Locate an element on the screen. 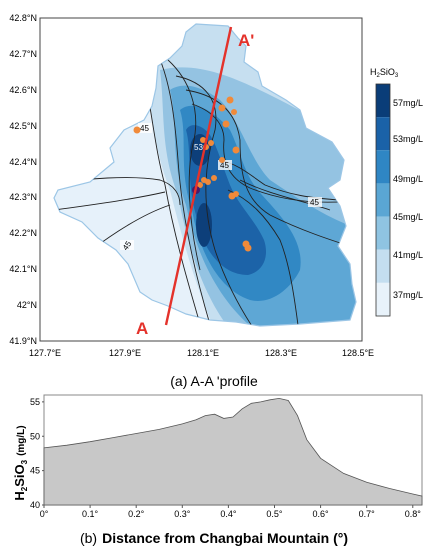 The image size is (428, 550). chart-caption: (b) Distance from Changbai Mountain (°) is located at coordinates (214, 538).